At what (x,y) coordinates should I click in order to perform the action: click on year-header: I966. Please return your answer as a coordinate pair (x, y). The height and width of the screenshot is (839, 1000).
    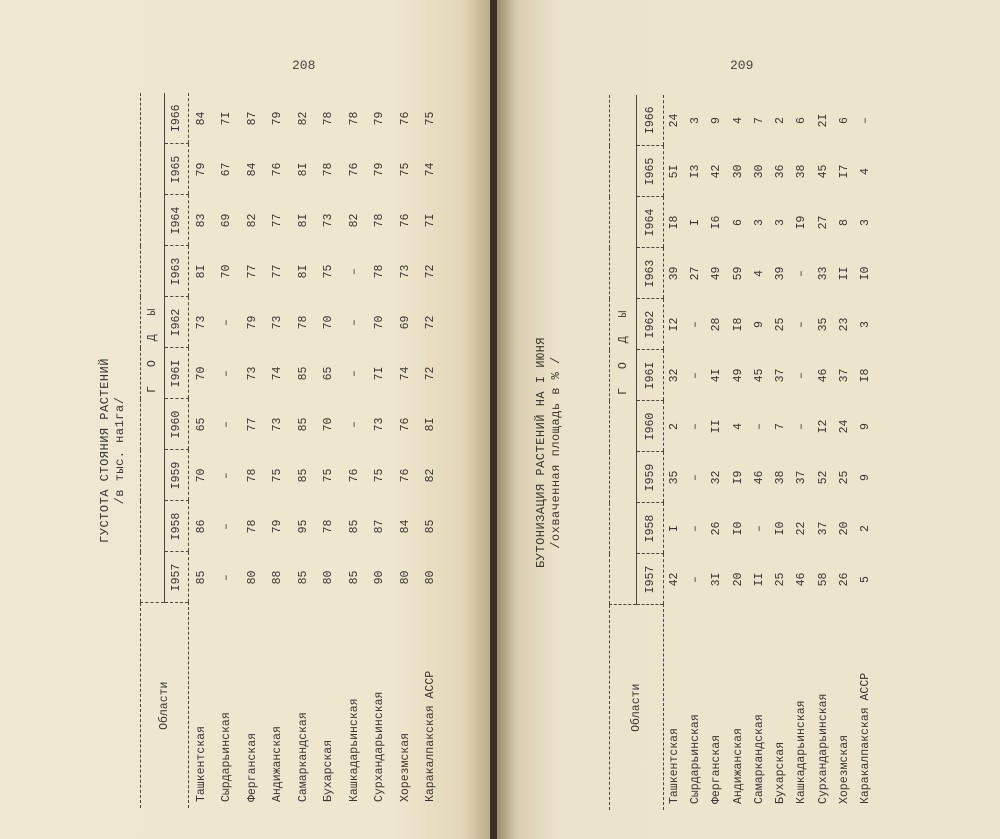
    Looking at the image, I should click on (176, 118).